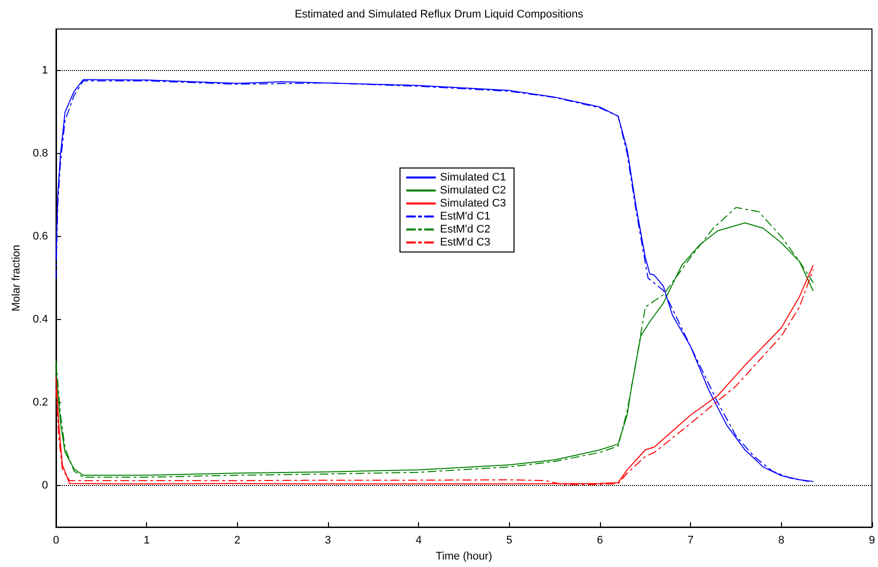  Describe the element at coordinates (872, 540) in the screenshot. I see `x-tick-label: 9` at that location.